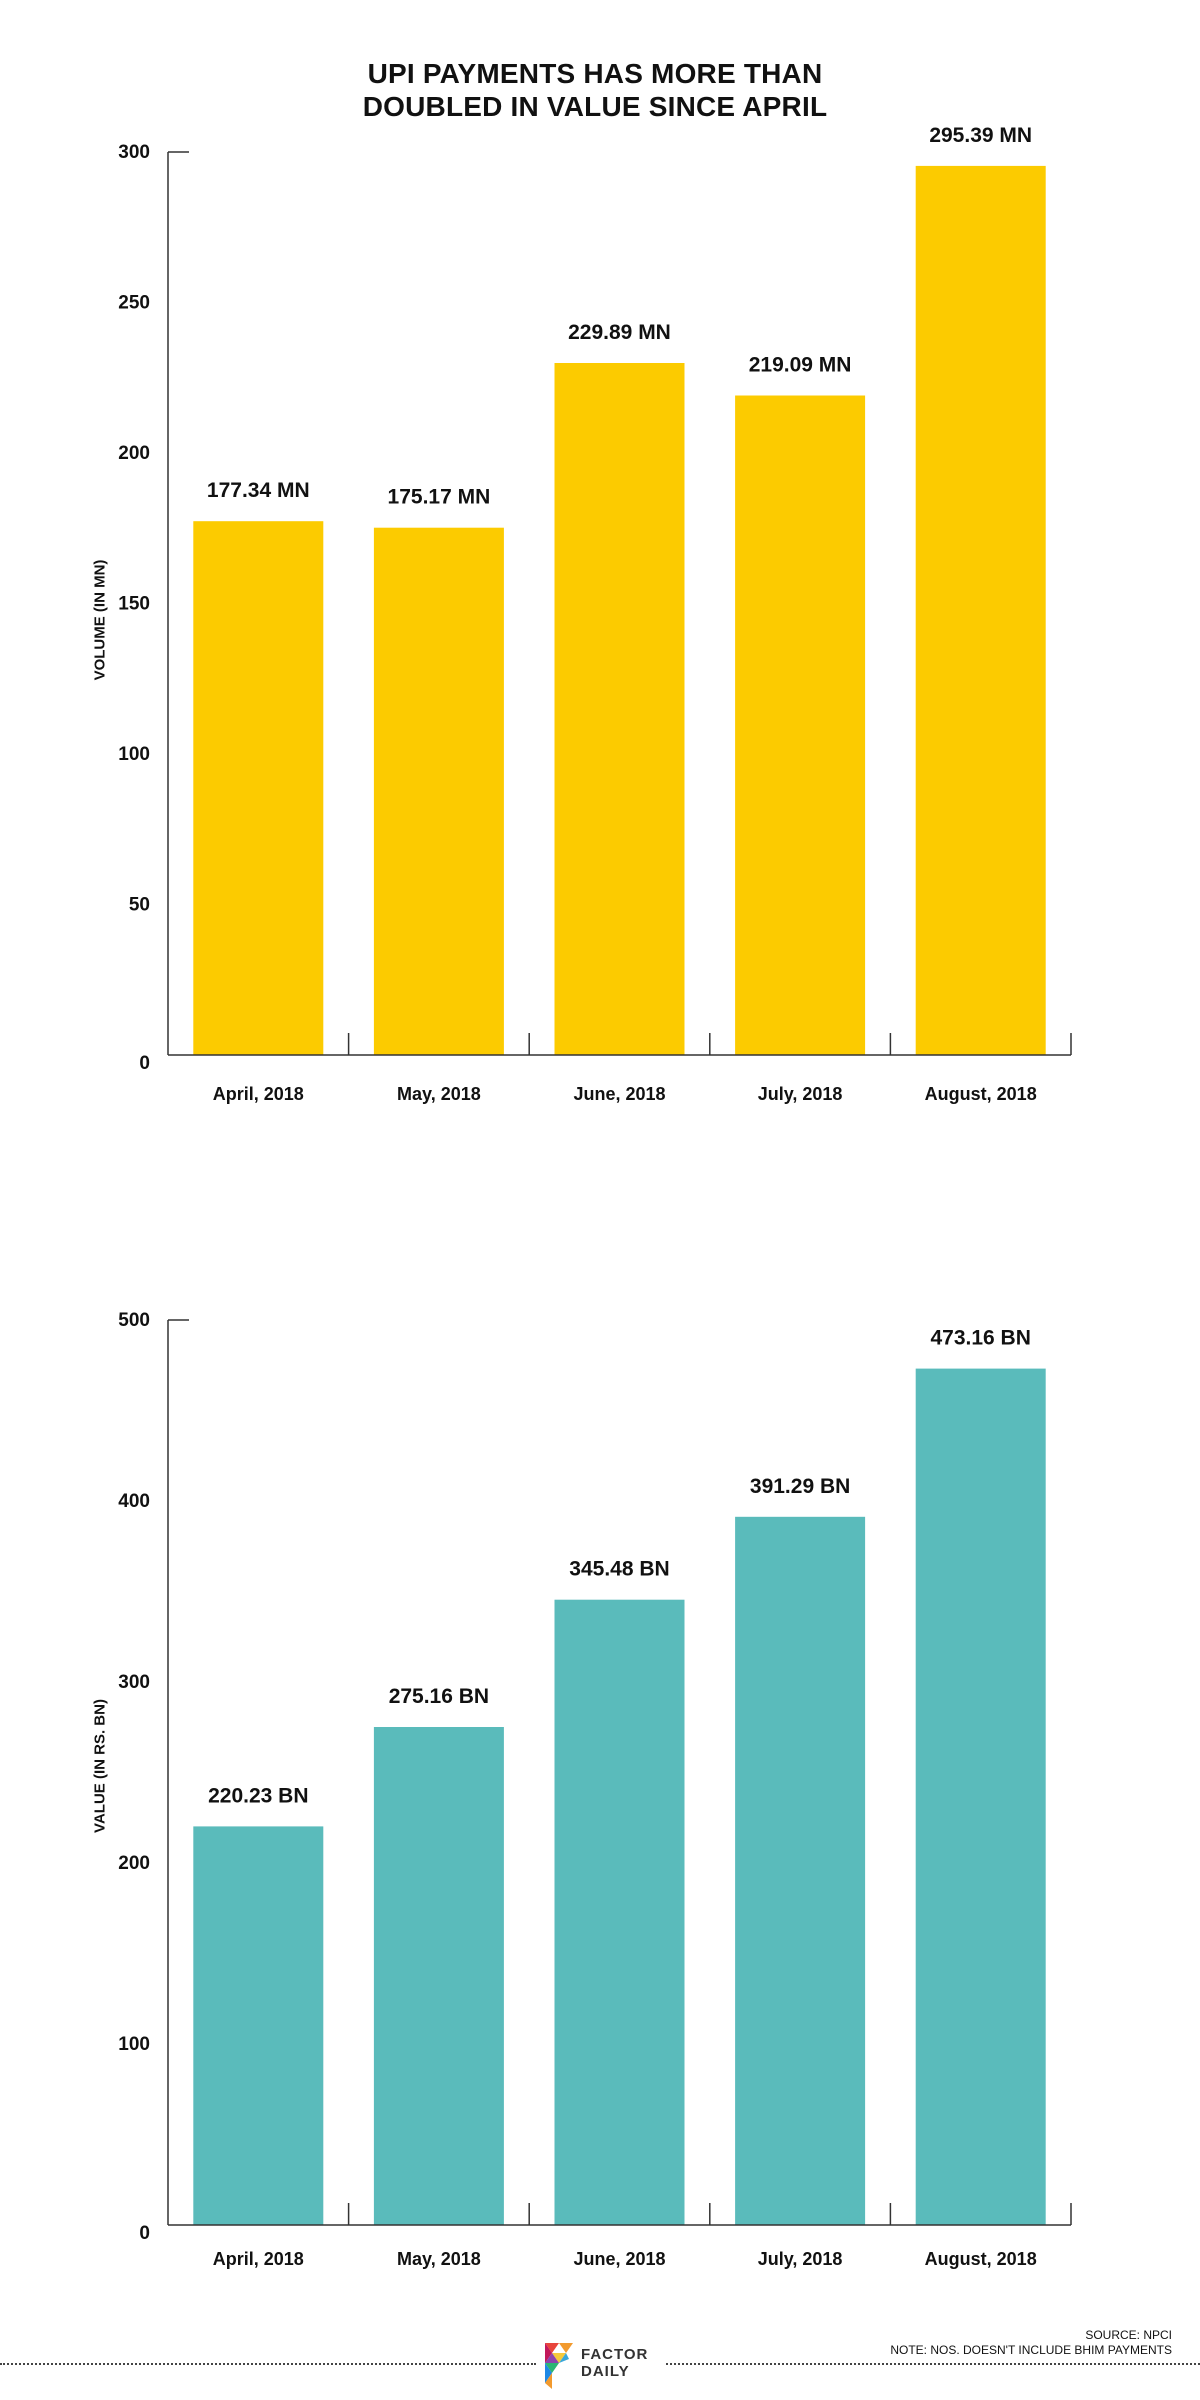 The height and width of the screenshot is (2400, 1200). What do you see at coordinates (619, 332) in the screenshot?
I see `data-label: 229.89 MN` at bounding box center [619, 332].